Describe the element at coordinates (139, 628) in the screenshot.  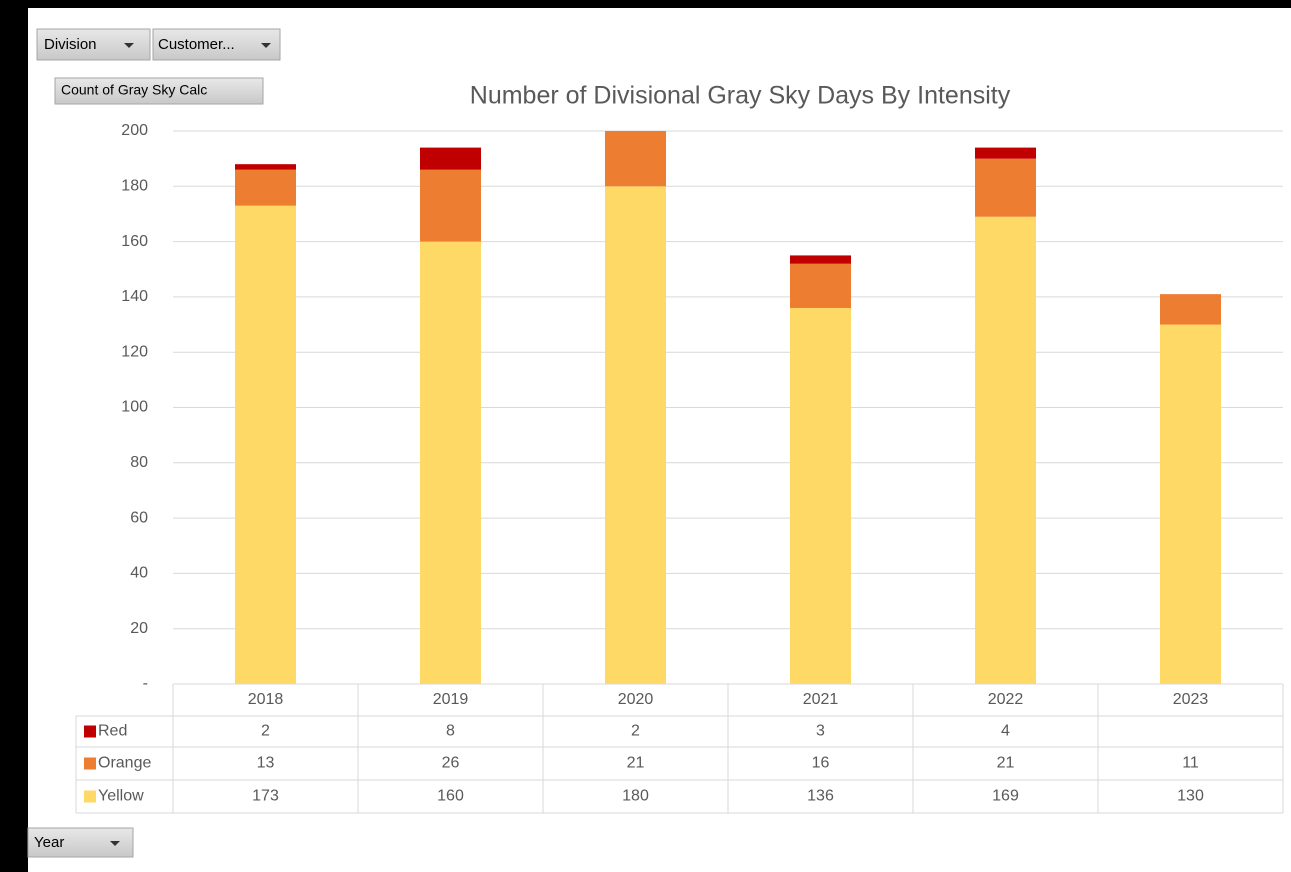
I see `y-tick-label: 20` at that location.